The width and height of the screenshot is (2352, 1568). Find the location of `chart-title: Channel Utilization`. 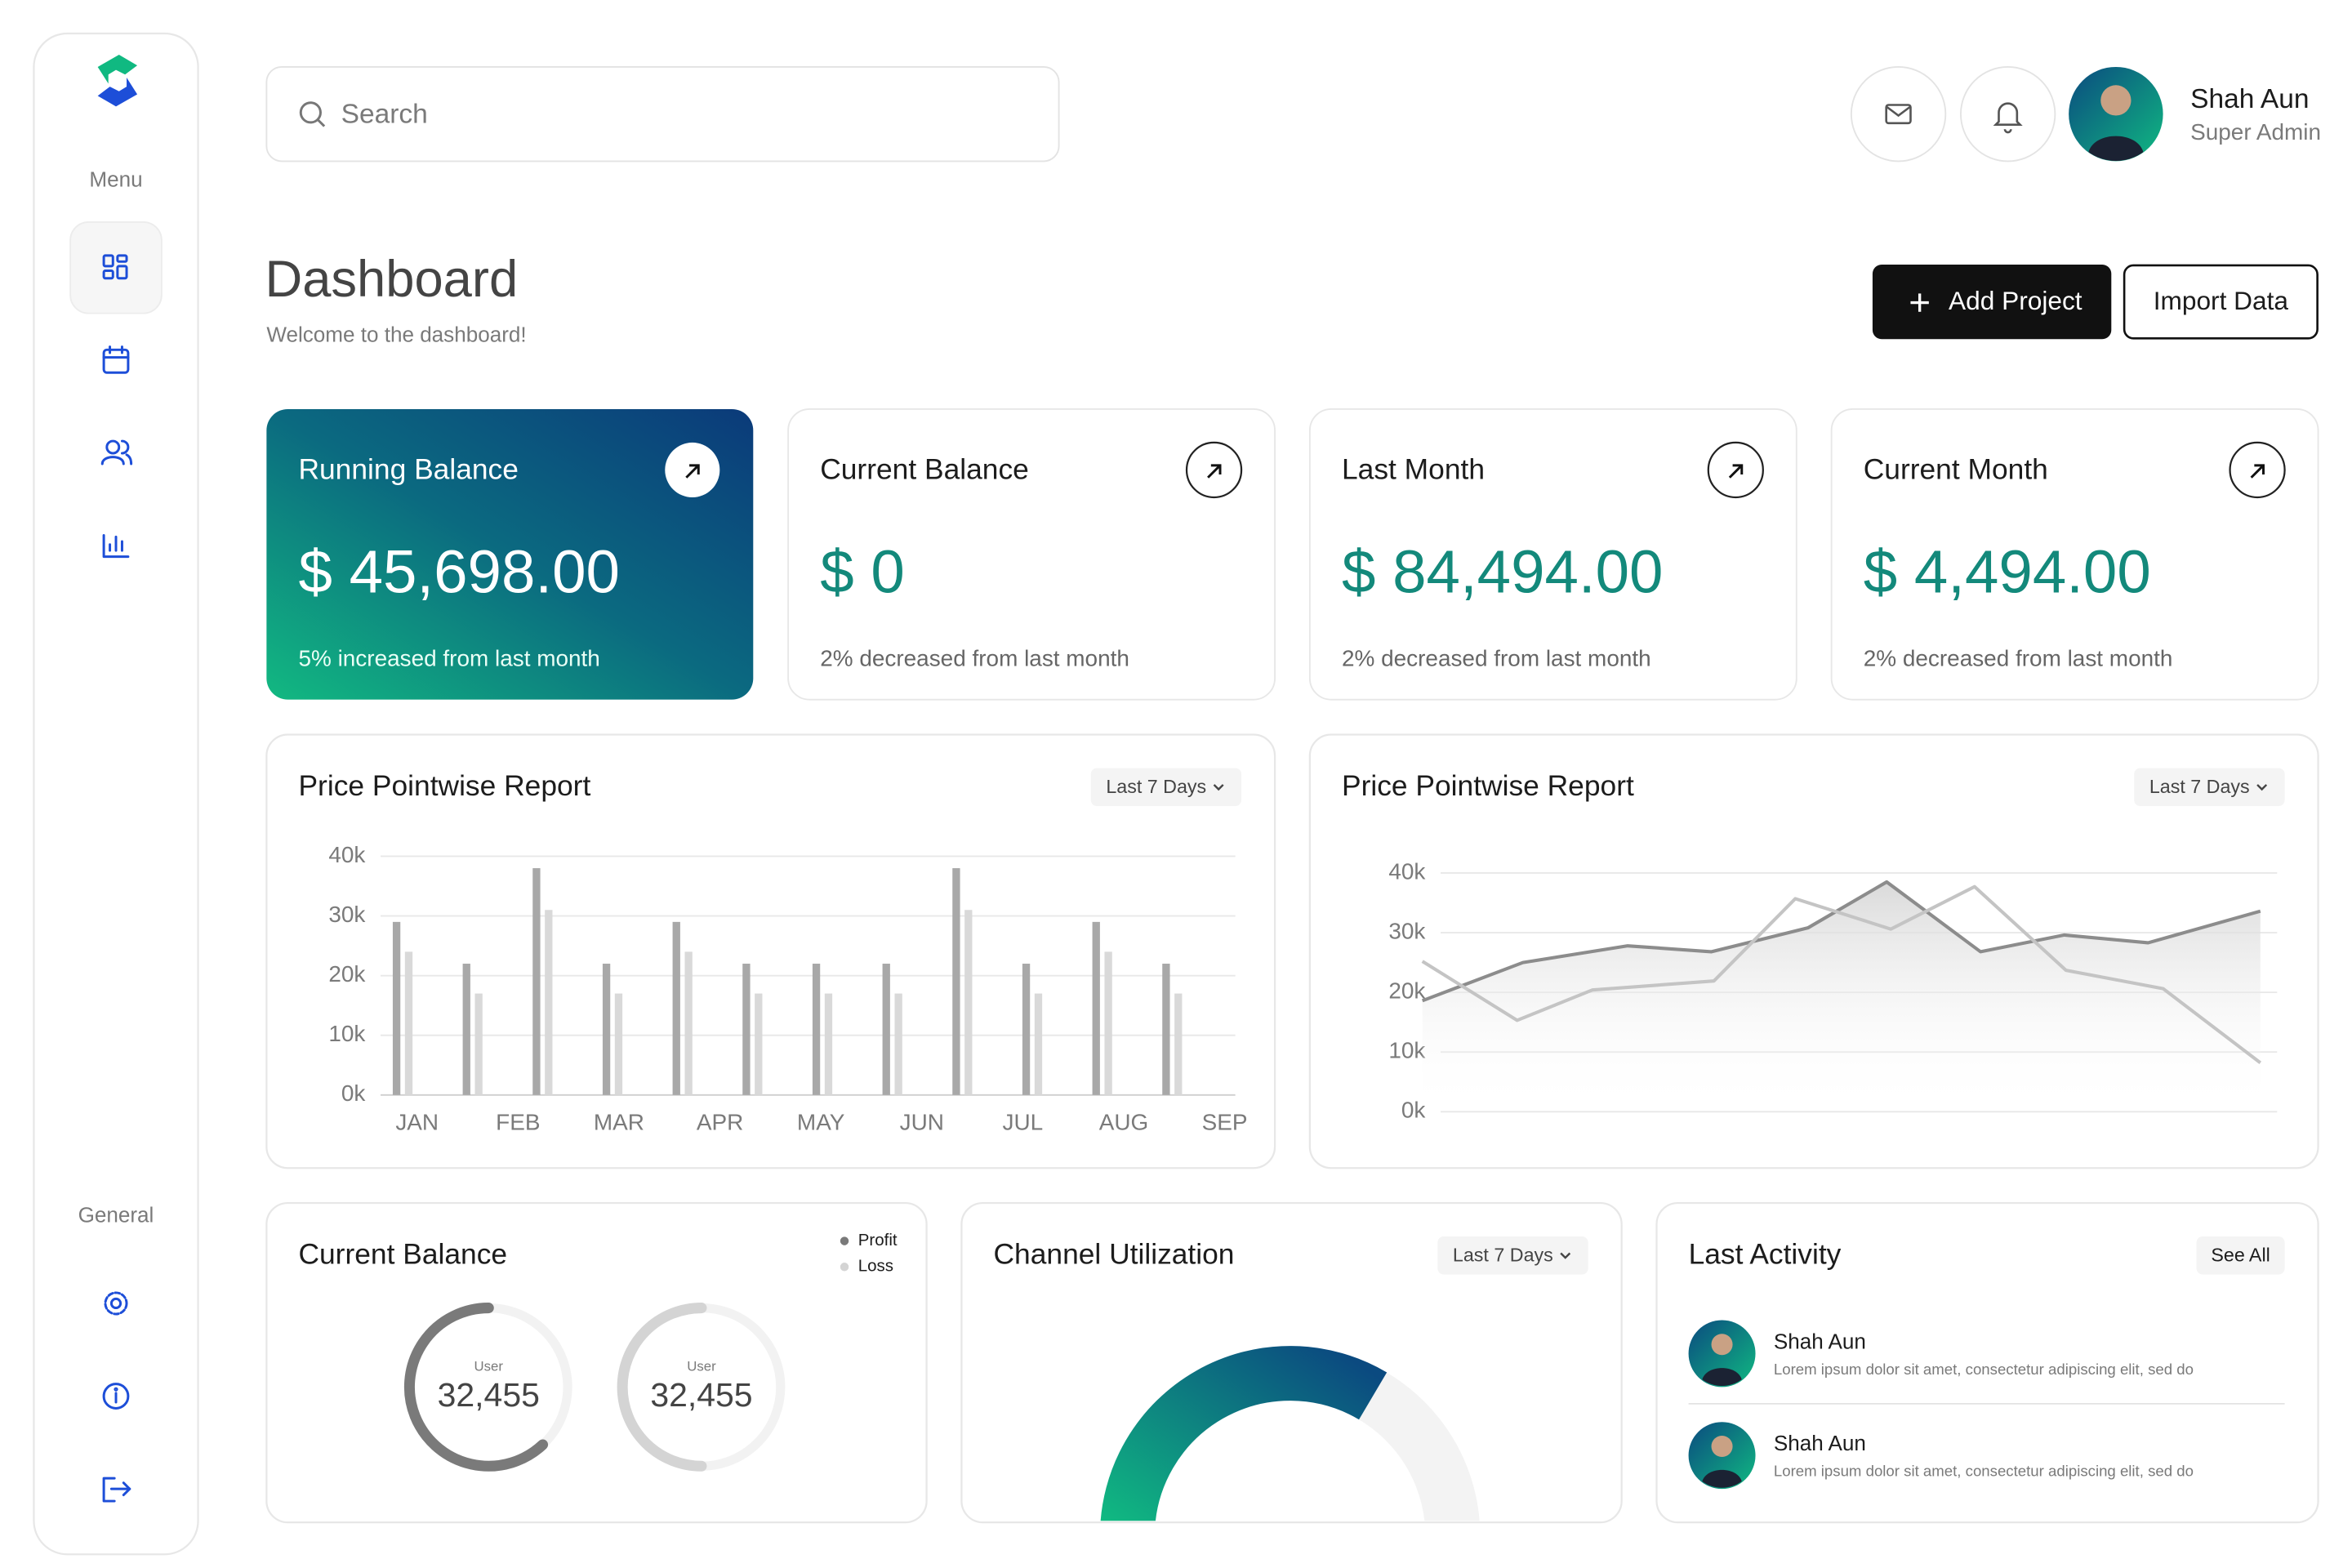

chart-title: Channel Utilization is located at coordinates (1114, 1255).